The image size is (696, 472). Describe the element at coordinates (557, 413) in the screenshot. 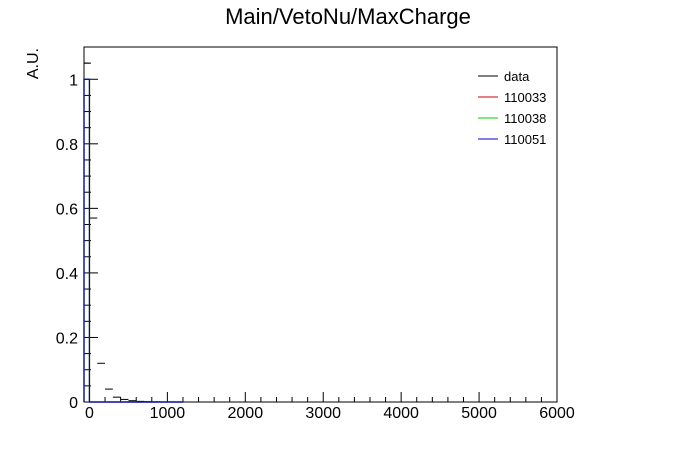

I see `x-tick-label: 6000` at that location.